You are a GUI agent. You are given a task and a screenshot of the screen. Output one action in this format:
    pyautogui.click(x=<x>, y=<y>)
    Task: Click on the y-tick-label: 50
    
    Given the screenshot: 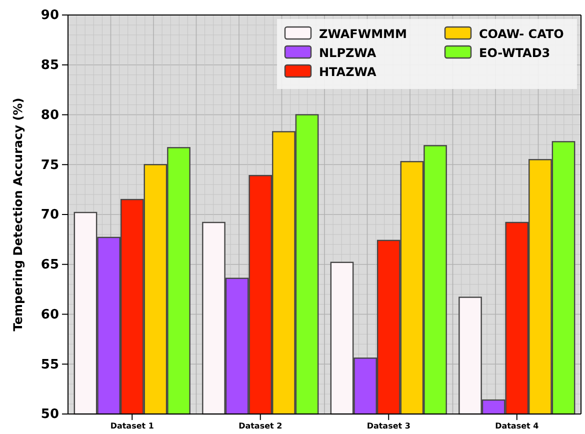 What is the action you would take?
    pyautogui.click(x=49, y=414)
    